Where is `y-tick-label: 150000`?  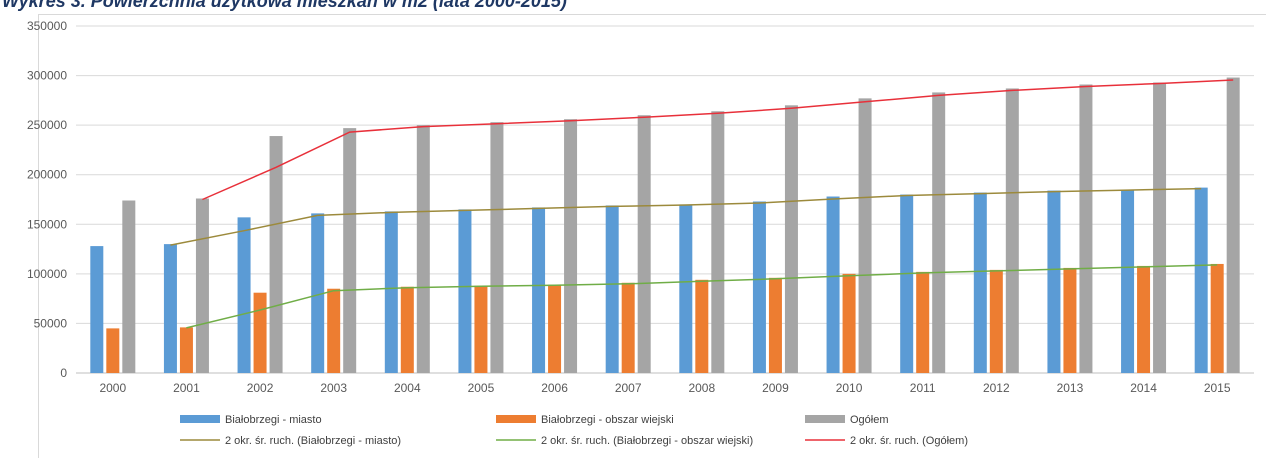 y-tick-label: 150000 is located at coordinates (47, 224).